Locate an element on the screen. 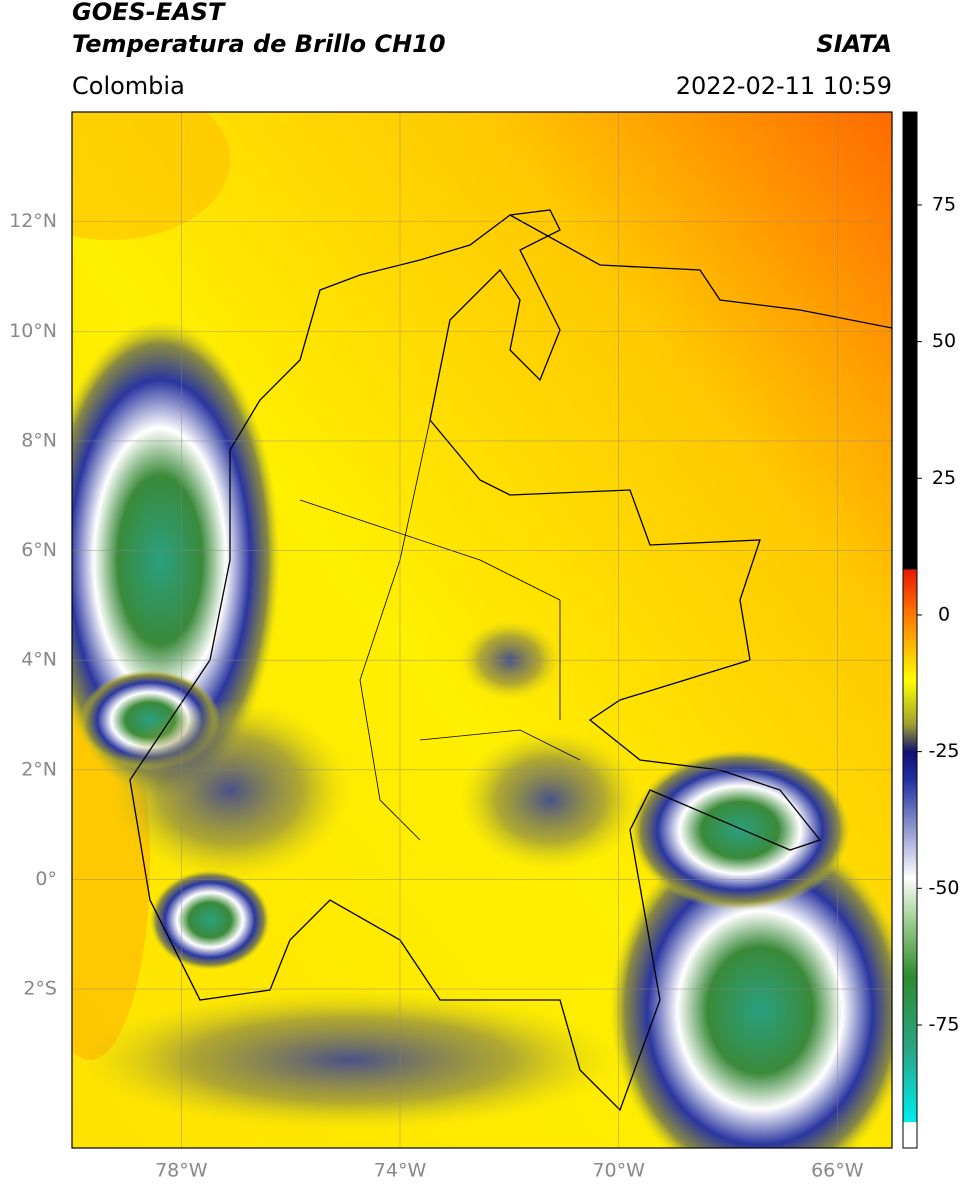  colorbar-tick-label: 25 is located at coordinates (944, 478).